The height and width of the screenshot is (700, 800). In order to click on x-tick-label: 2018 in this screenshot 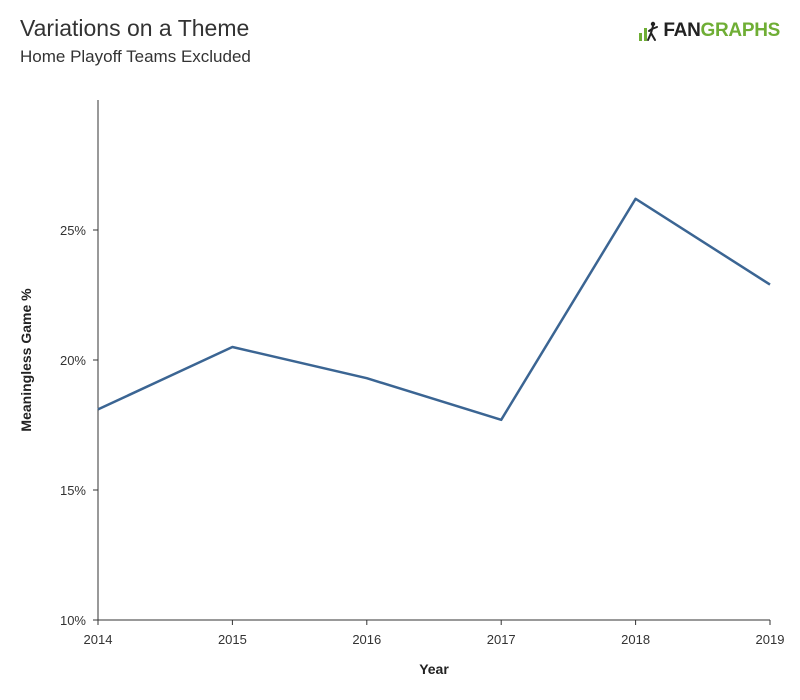, I will do `click(635, 639)`.